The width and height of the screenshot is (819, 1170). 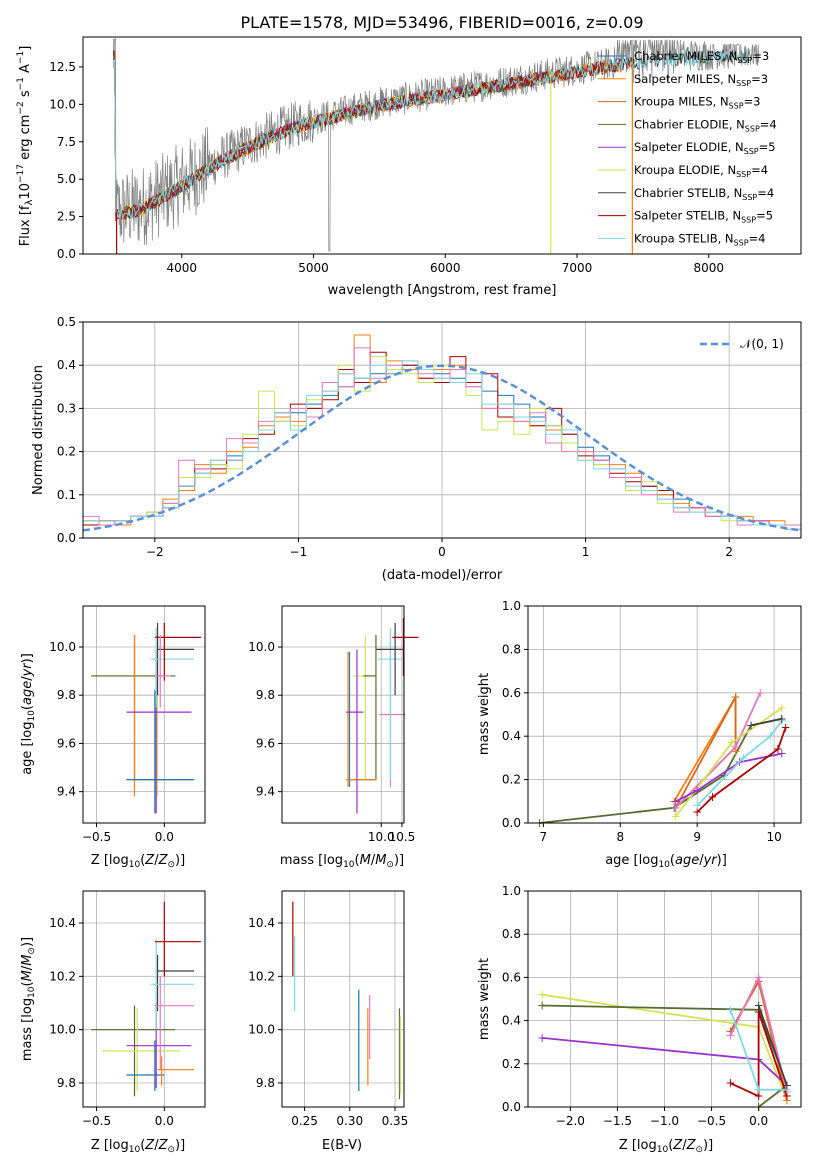 I want to click on age-z-ticks: −0.5 0.0 9.4 9.6 9.8 10.0, so click(x=111, y=742).